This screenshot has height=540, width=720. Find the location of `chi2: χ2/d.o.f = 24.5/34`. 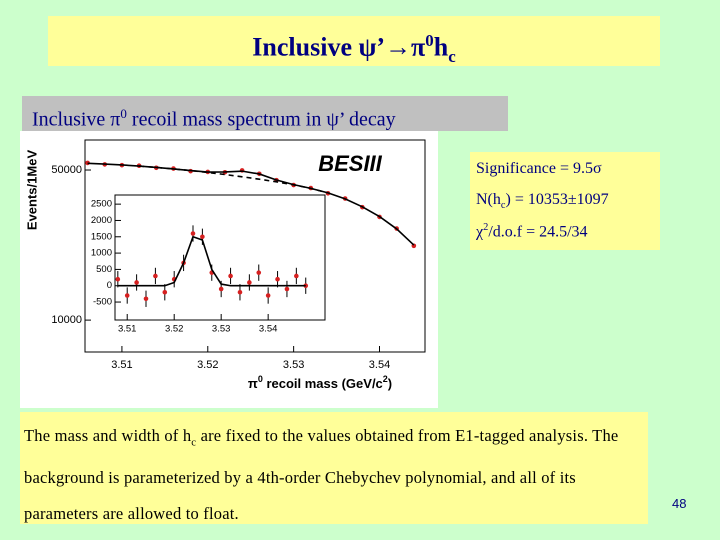

chi2: χ2/d.o.f = 24.5/34 is located at coordinates (568, 237).